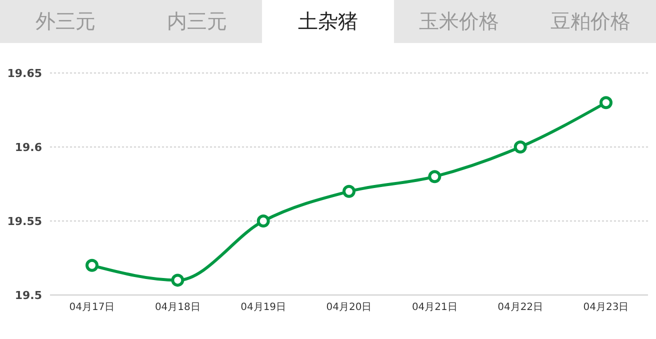  What do you see at coordinates (521, 308) in the screenshot?
I see `x-tick-label: 04月22日` at bounding box center [521, 308].